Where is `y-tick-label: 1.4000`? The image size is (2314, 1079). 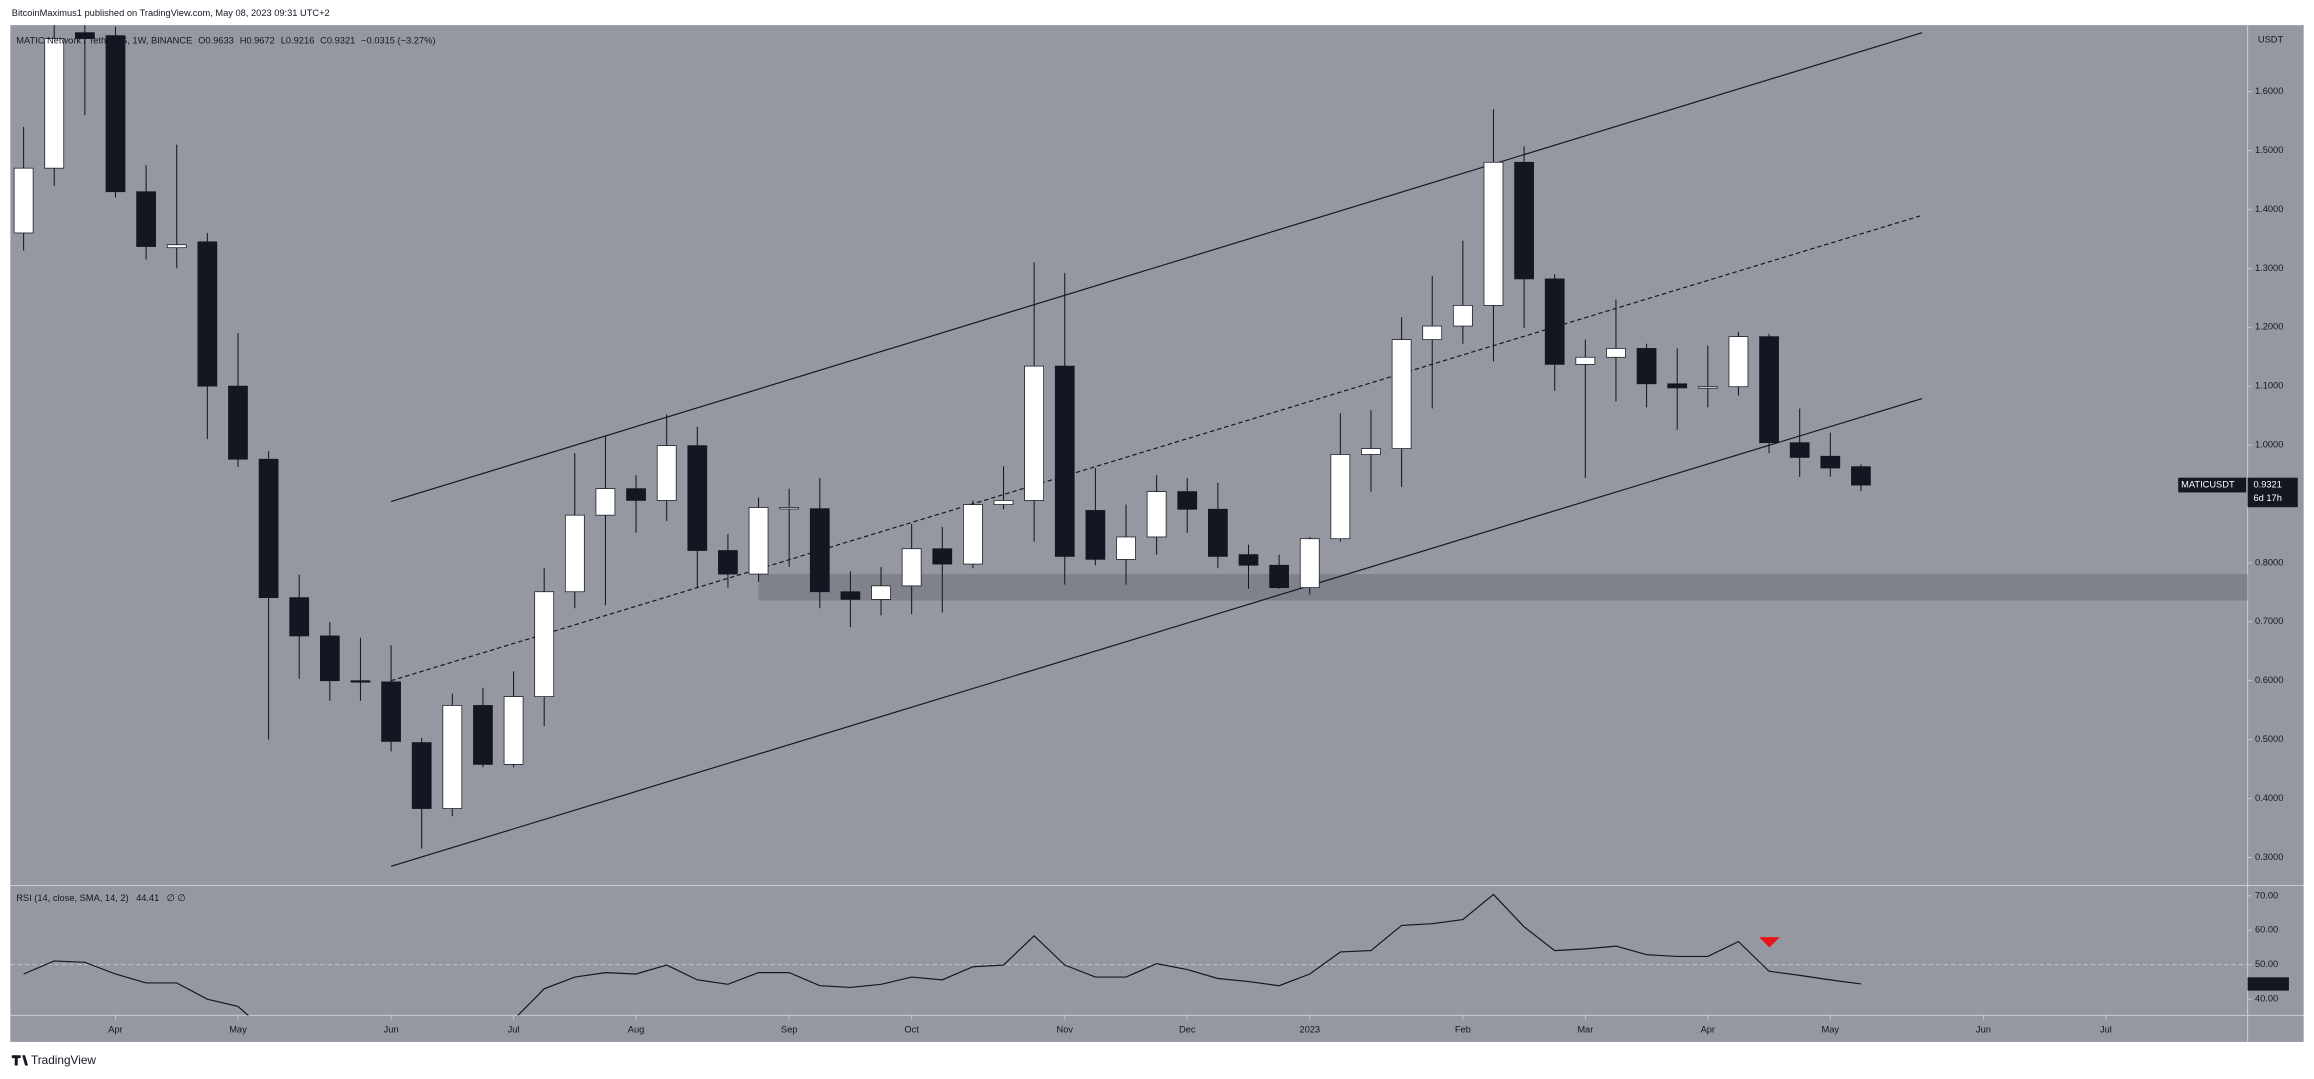
y-tick-label: 1.4000 is located at coordinates (2269, 209).